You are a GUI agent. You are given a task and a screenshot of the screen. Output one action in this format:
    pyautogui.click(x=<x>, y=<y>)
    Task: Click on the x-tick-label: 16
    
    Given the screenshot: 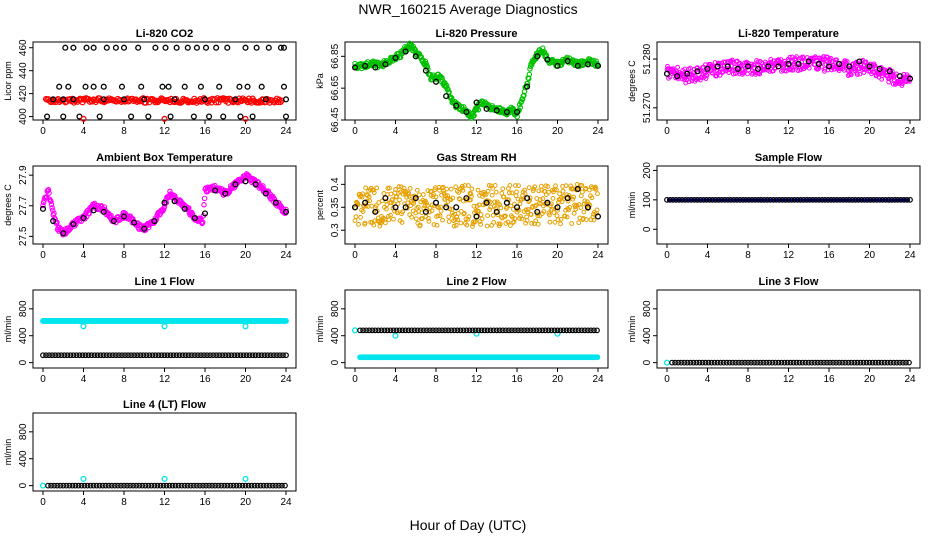 What is the action you would take?
    pyautogui.click(x=517, y=255)
    